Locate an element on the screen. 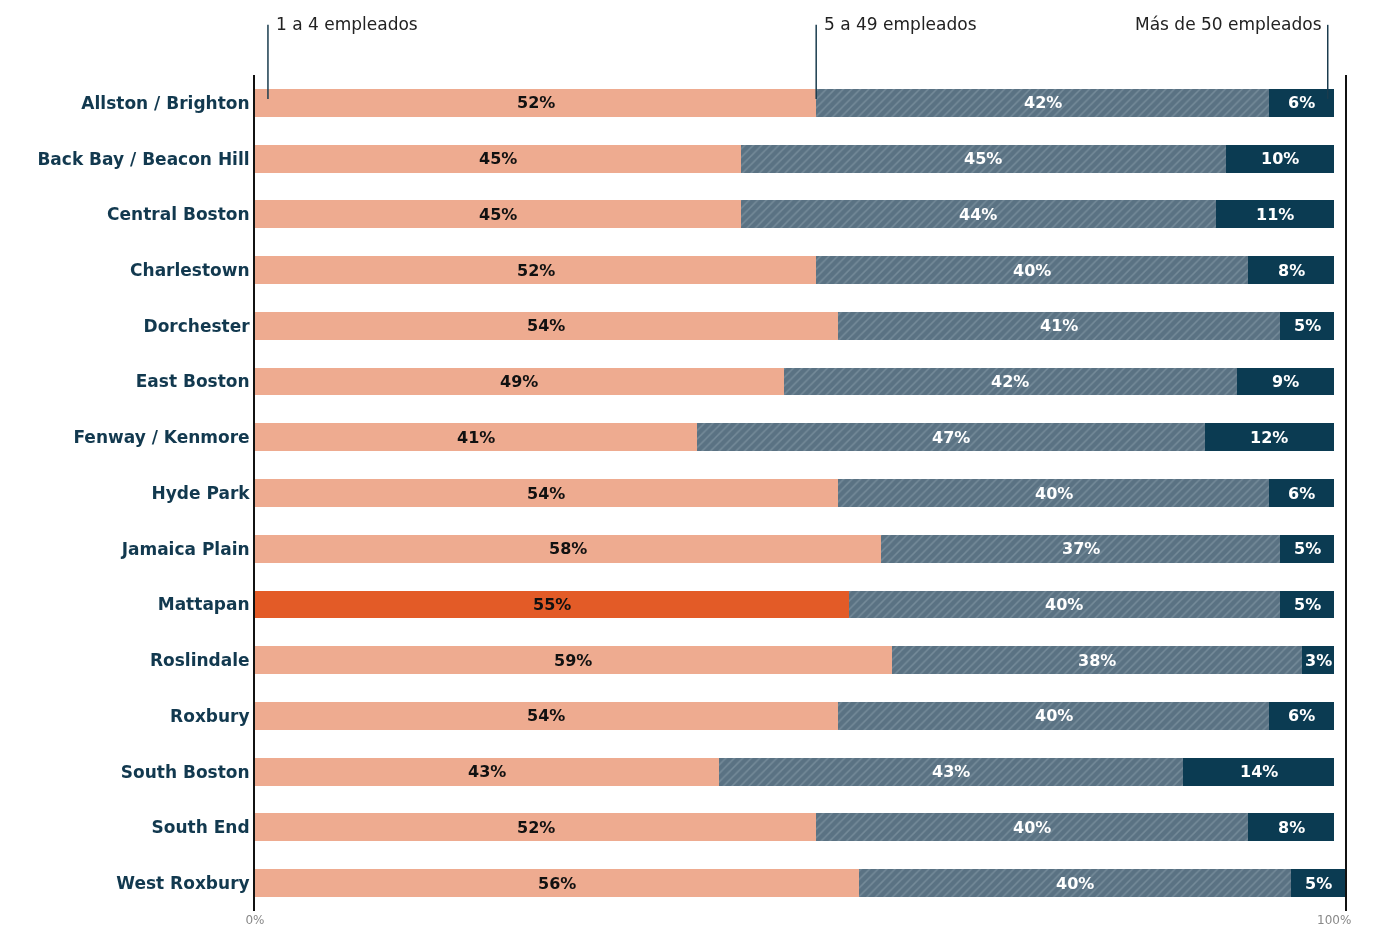  x-tick-label: 100% is located at coordinates (1334, 920).